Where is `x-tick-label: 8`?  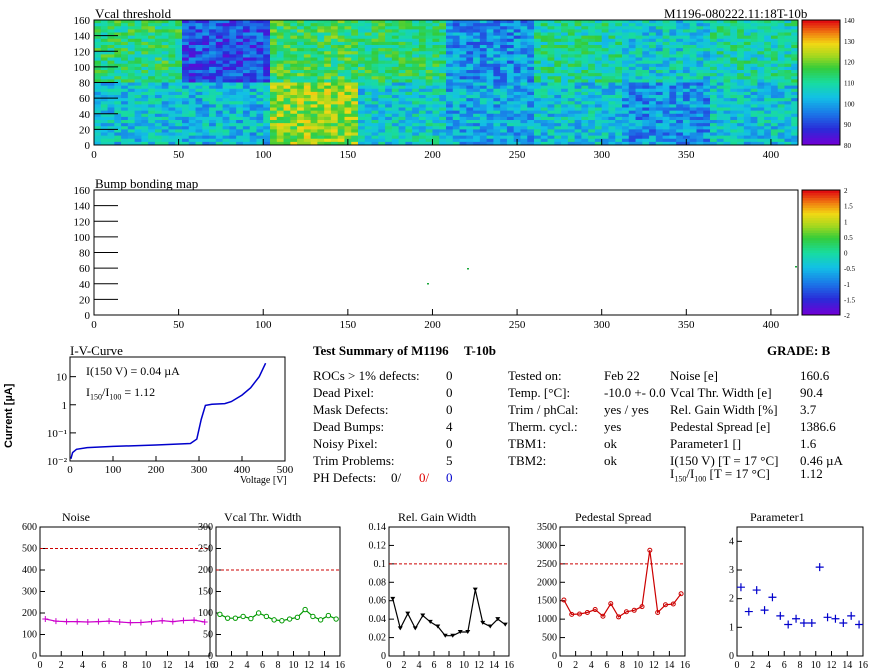
x-tick-label: 8 is located at coordinates (800, 665).